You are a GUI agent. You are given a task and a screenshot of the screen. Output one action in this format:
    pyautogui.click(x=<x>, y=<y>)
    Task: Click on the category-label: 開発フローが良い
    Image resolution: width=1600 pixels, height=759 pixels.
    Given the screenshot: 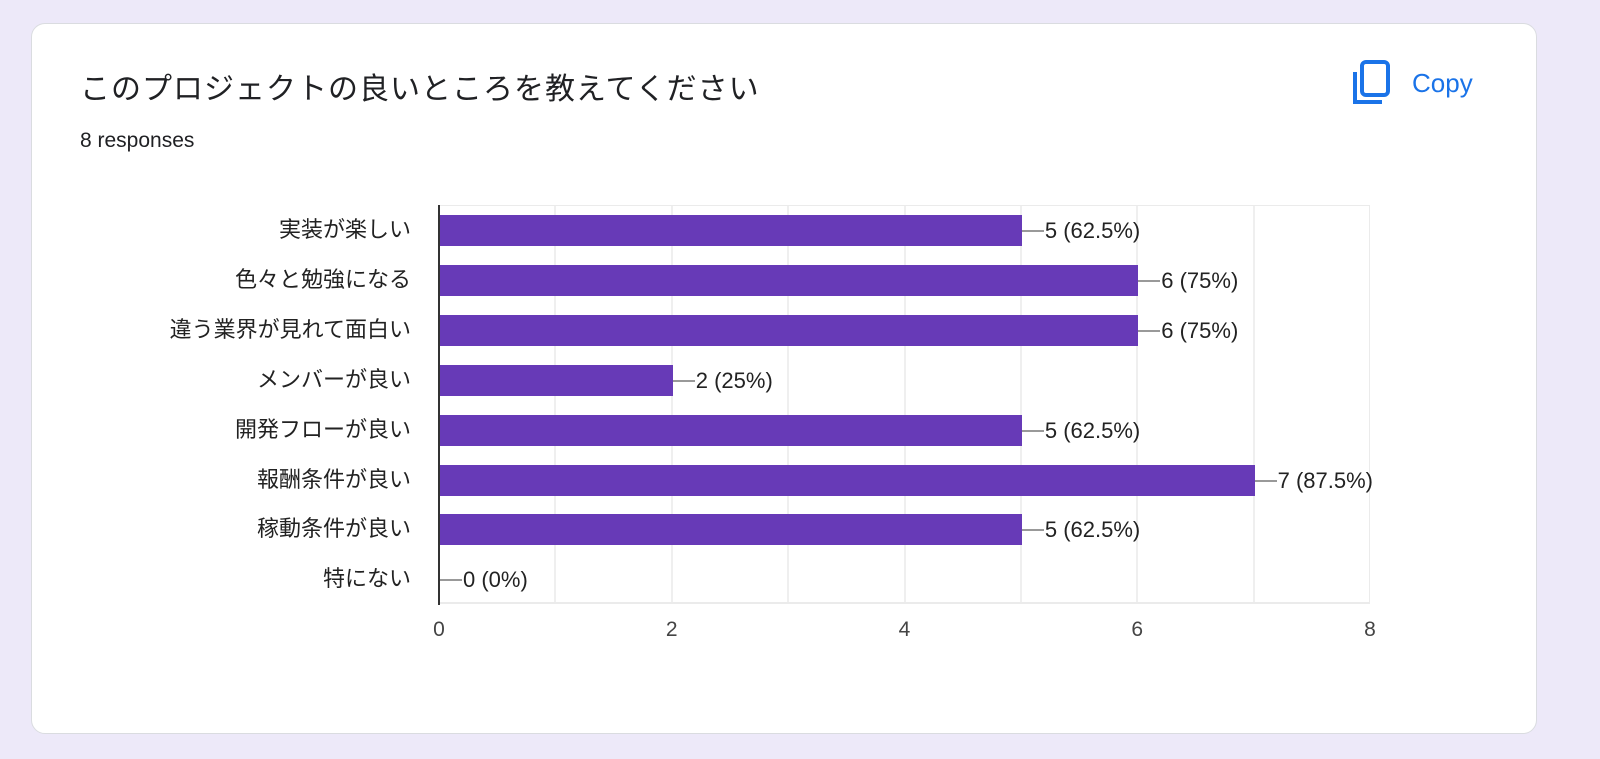 What is the action you would take?
    pyautogui.click(x=322, y=430)
    